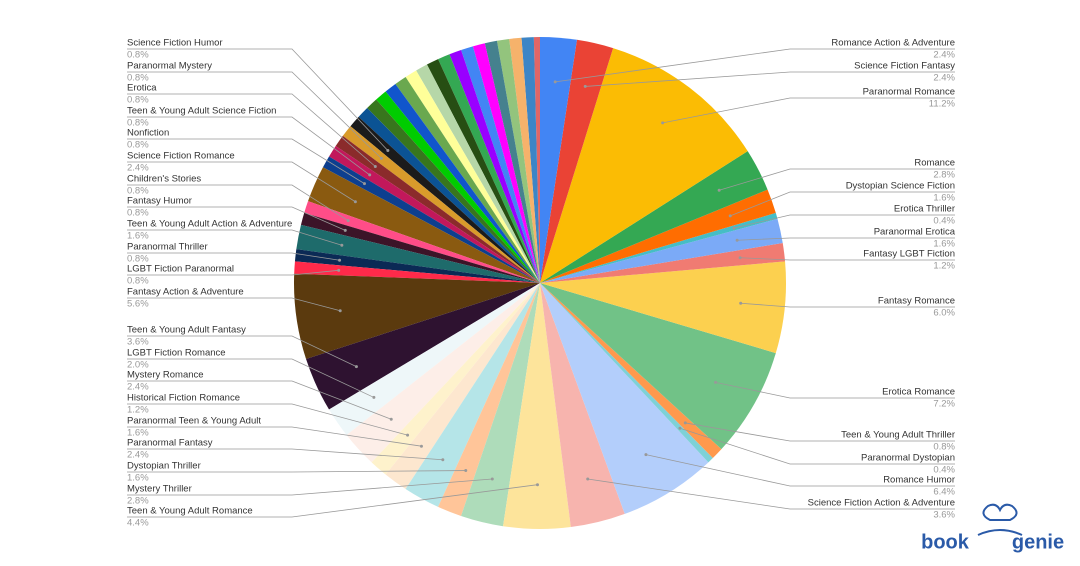 This screenshot has width=1080, height=566. Describe the element at coordinates (148, 133) in the screenshot. I see `legend-label: Nonfiction` at that location.